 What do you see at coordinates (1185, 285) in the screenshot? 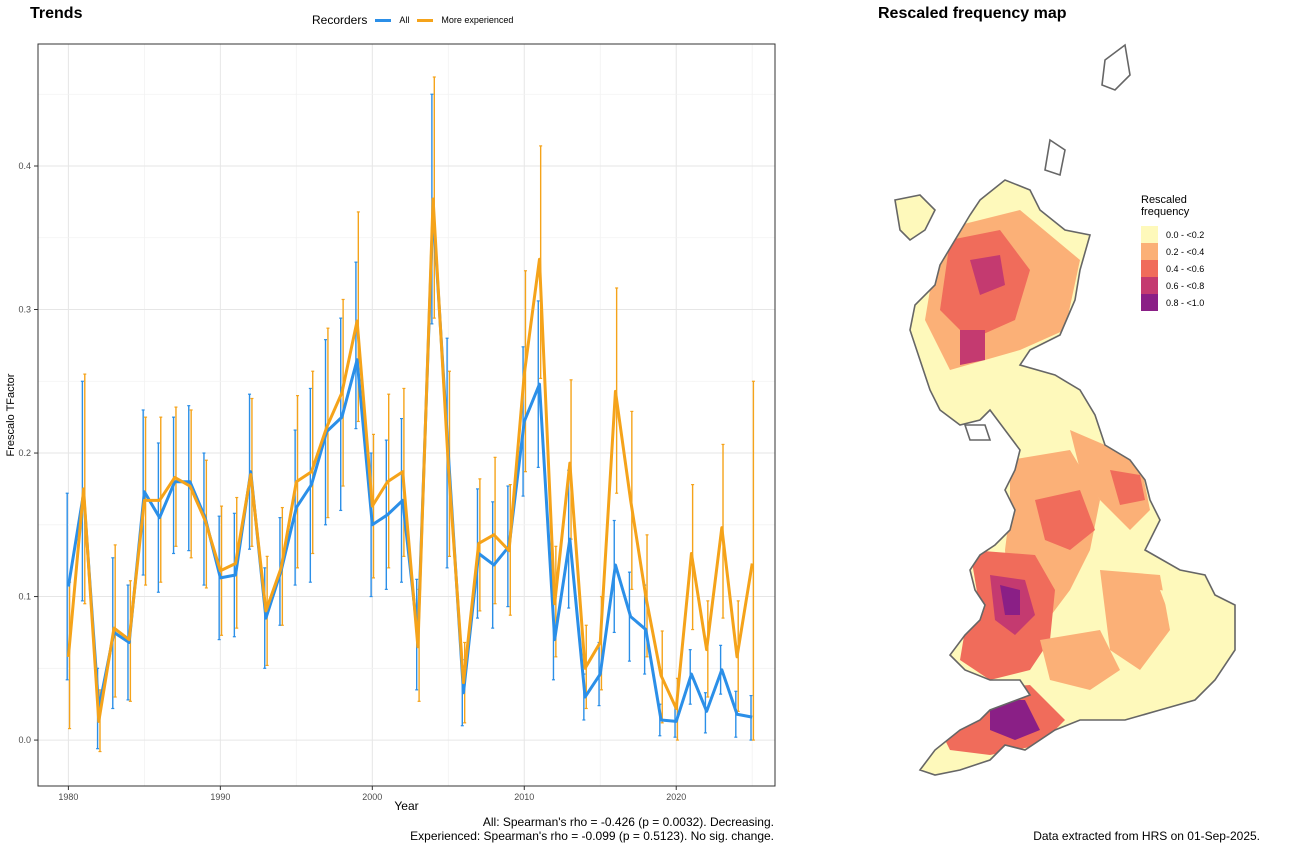
I see `map-legend-label: 0.6 - <0.8` at bounding box center [1185, 285].